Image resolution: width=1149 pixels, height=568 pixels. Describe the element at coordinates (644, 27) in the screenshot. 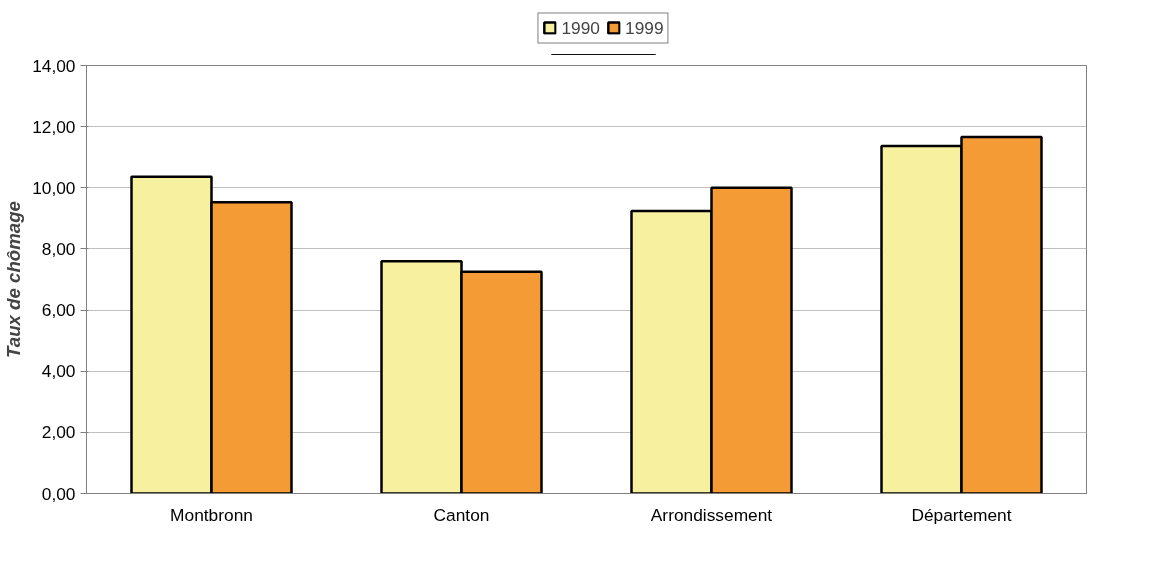

I see `legend-label: 1999` at that location.